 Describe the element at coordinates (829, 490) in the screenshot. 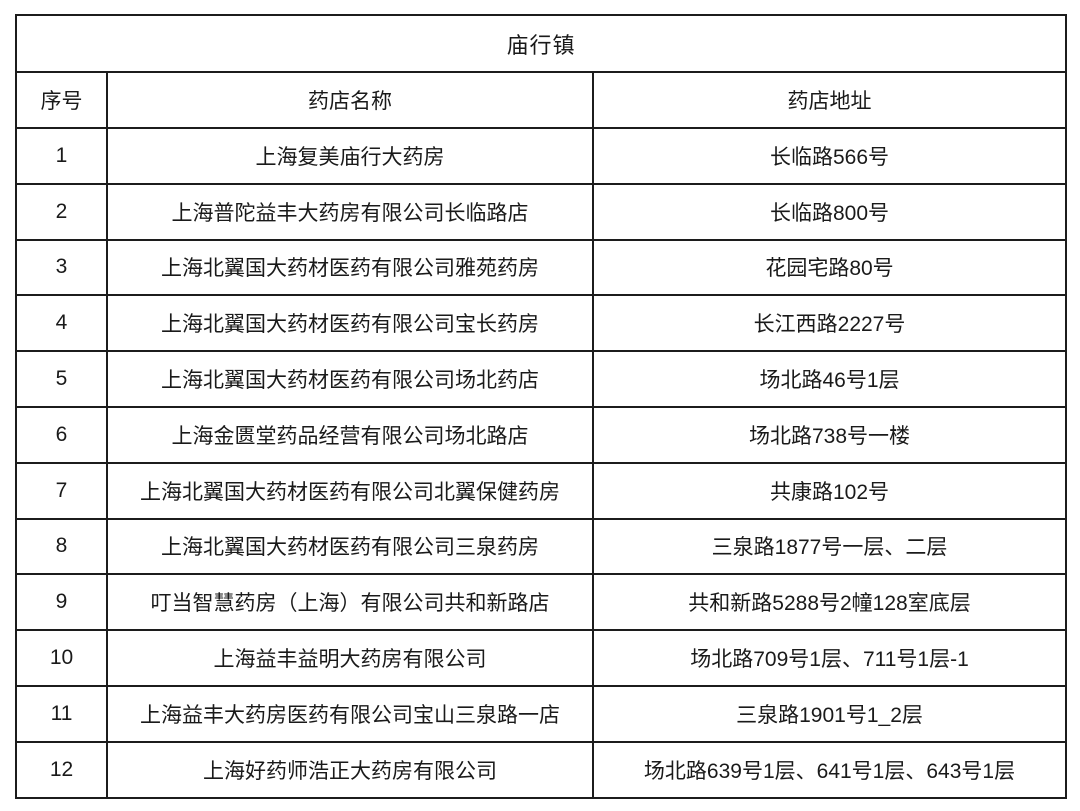

I see `pharmacy-address: 共康路102号` at that location.